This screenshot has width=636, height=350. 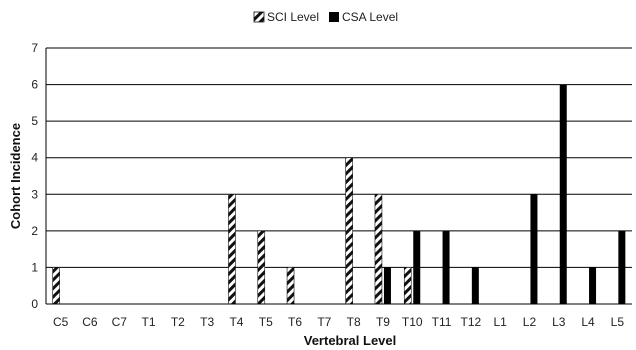 What do you see at coordinates (259, 17) in the screenshot?
I see `legend-swatch-sci` at bounding box center [259, 17].